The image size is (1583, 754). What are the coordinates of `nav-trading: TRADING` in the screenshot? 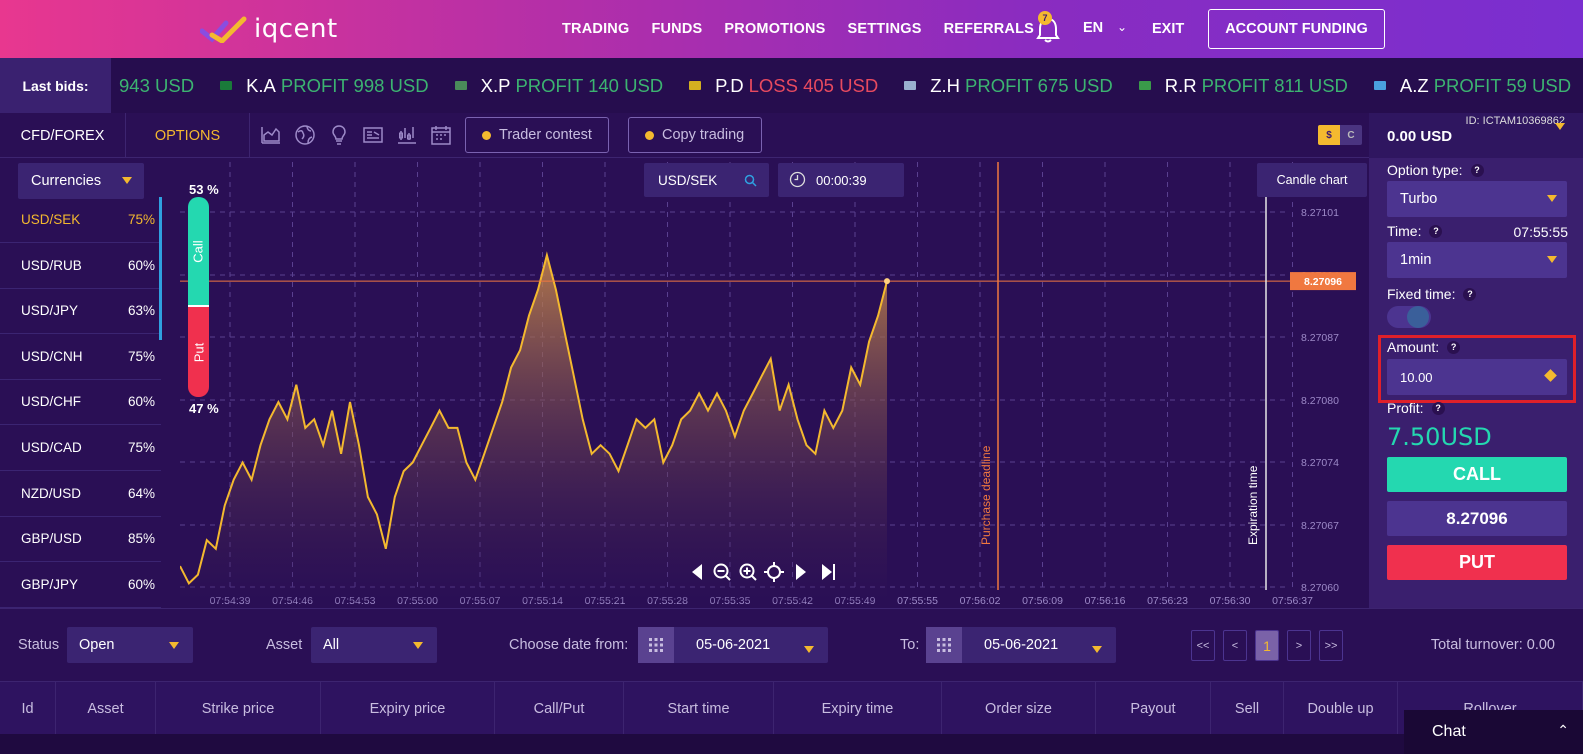 It's located at (596, 29).